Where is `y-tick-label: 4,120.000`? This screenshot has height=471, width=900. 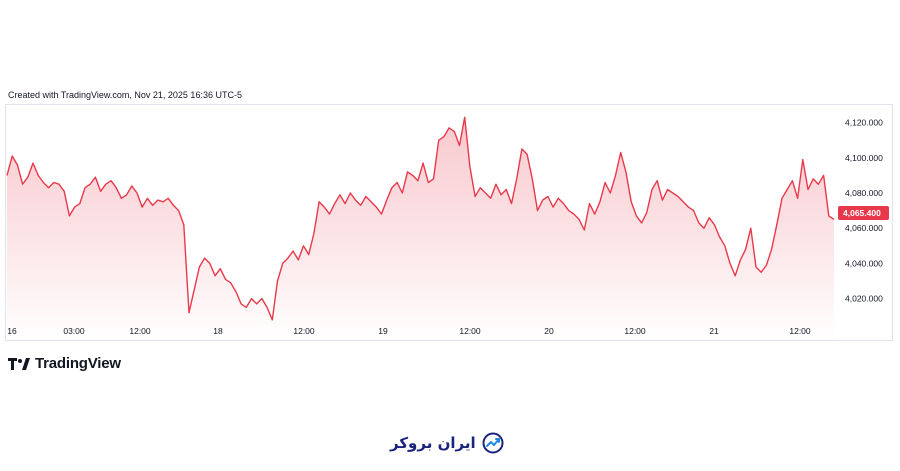 y-tick-label: 4,120.000 is located at coordinates (864, 123).